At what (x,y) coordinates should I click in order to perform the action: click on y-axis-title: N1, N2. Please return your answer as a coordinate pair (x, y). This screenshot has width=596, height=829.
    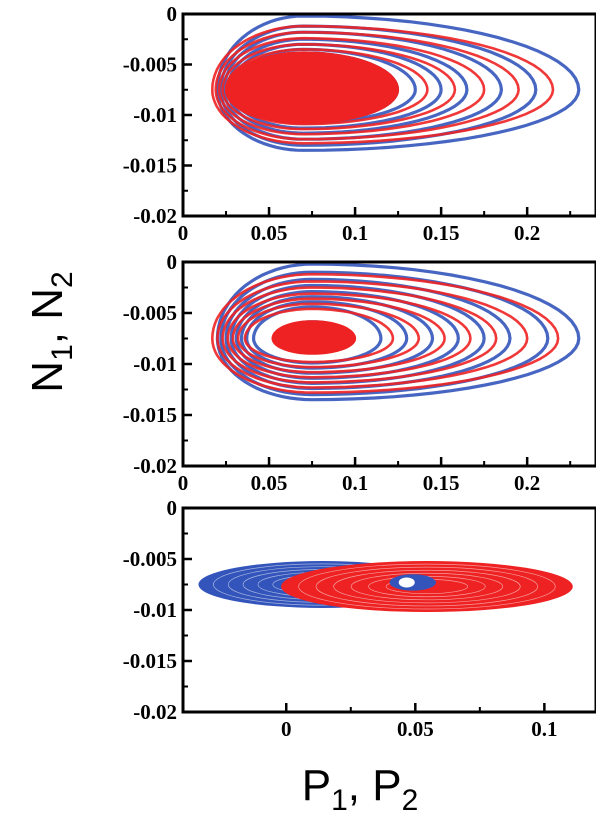
    Looking at the image, I should click on (51, 331).